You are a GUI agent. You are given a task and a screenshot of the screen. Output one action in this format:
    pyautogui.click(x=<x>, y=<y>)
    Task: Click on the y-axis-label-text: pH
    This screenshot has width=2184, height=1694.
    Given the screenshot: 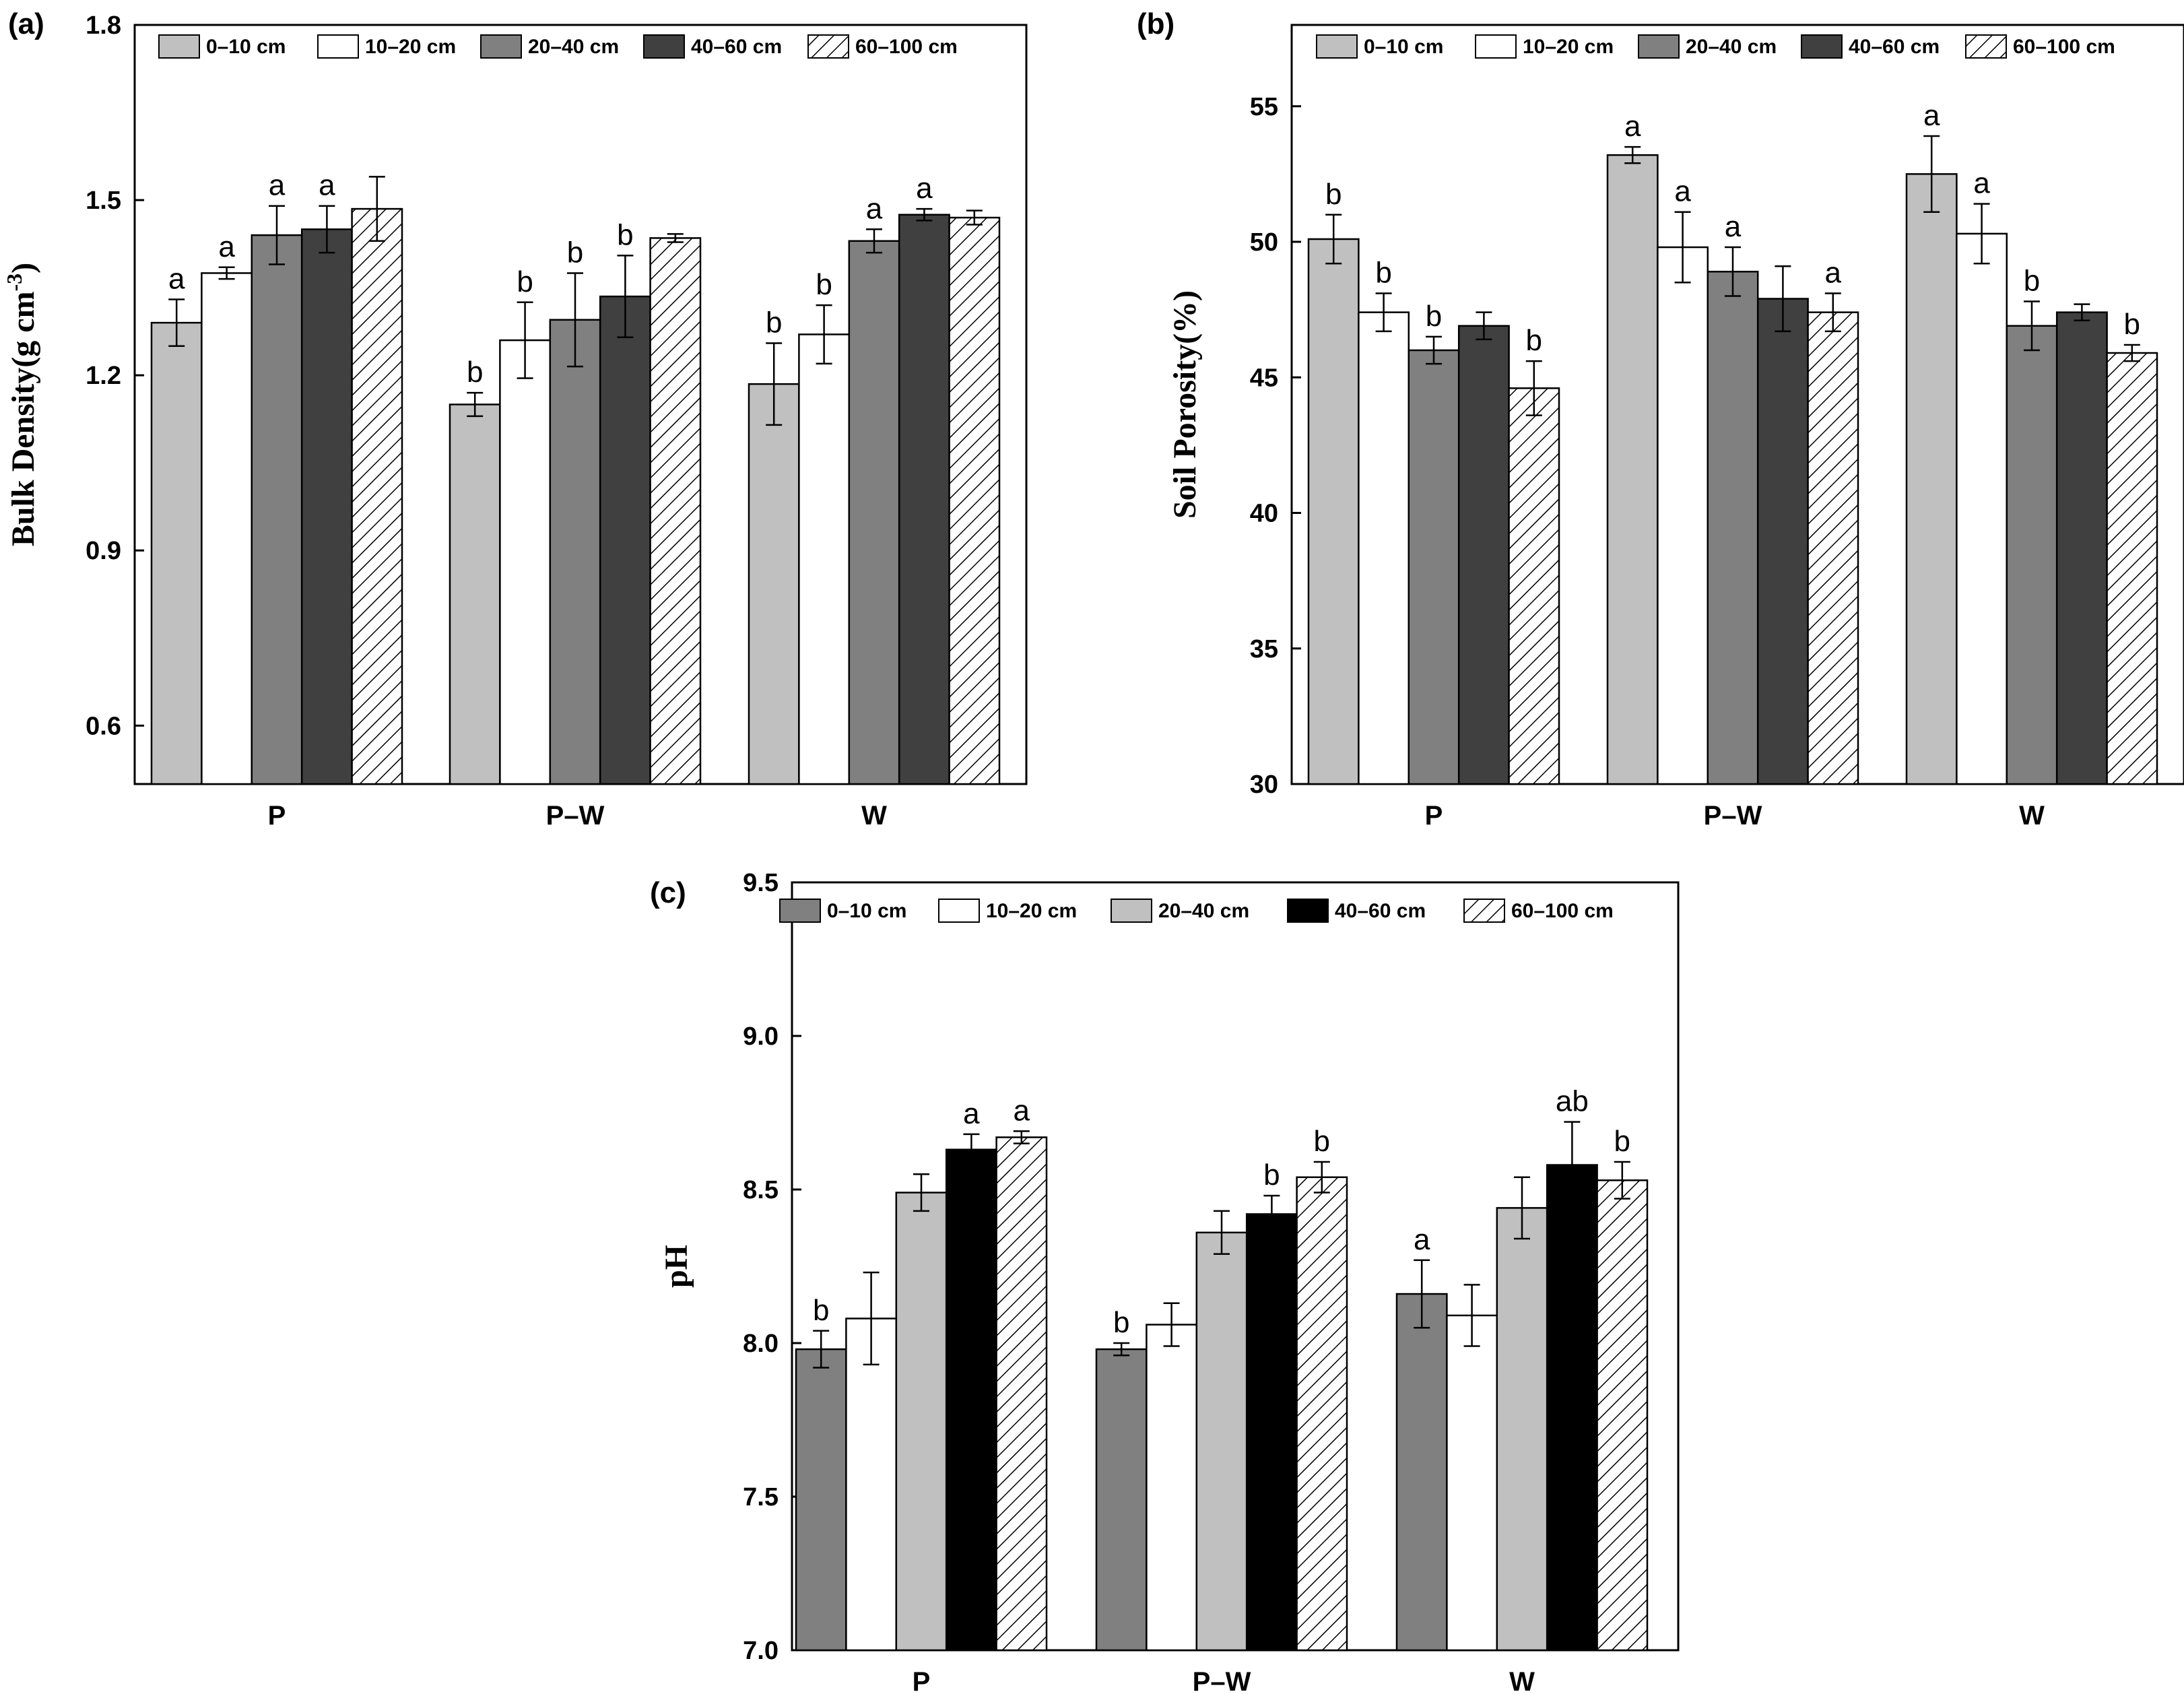 What is the action you would take?
    pyautogui.click(x=677, y=1266)
    